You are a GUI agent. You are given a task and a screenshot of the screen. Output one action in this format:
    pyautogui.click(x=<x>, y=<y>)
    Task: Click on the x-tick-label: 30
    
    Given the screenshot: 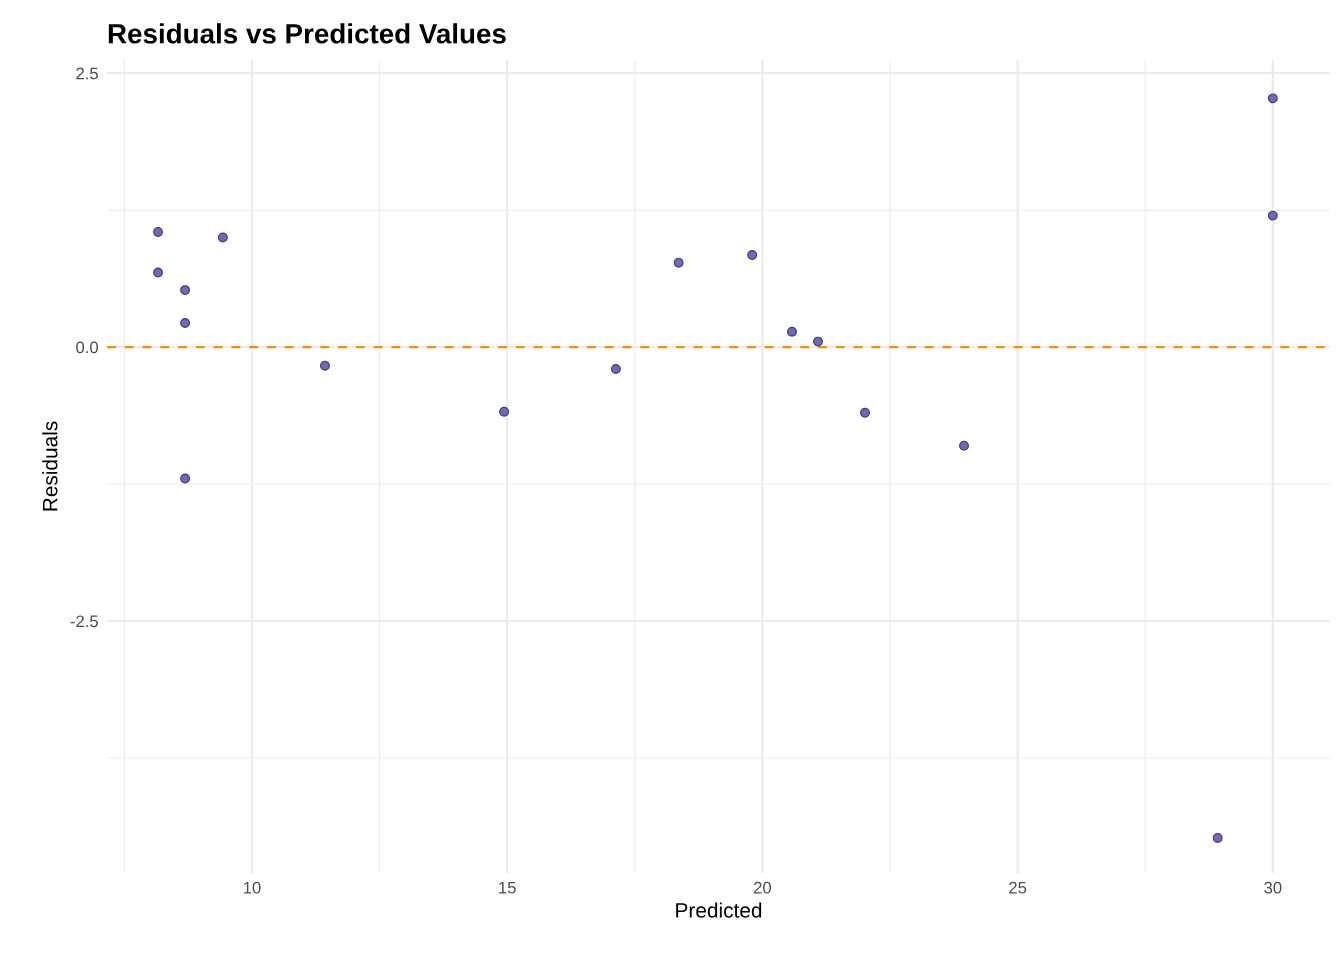 What is the action you would take?
    pyautogui.click(x=1273, y=887)
    